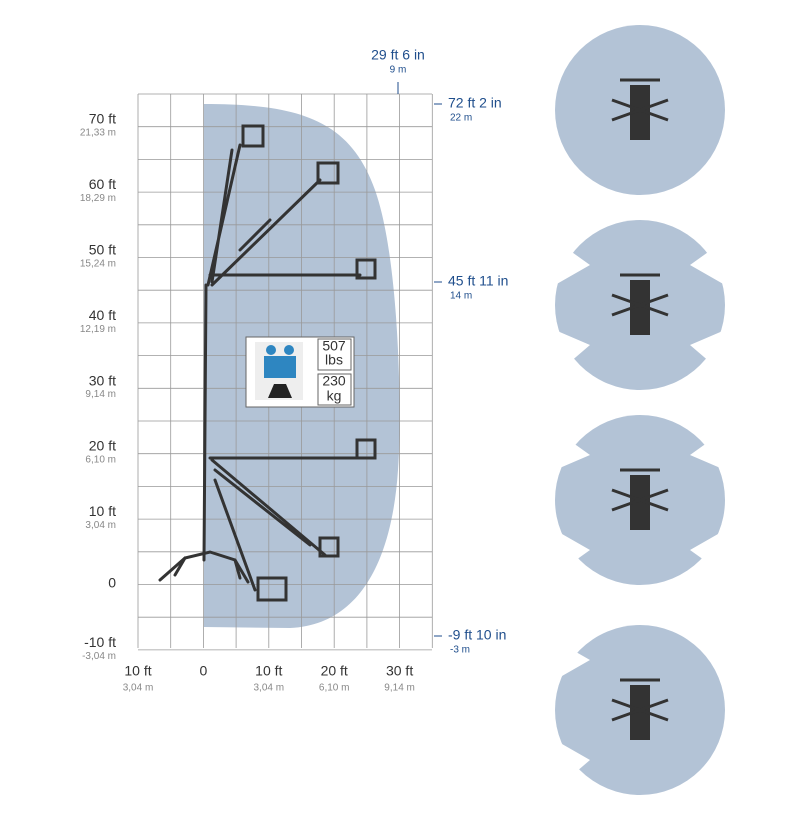 The width and height of the screenshot is (810, 815). What do you see at coordinates (100, 642) in the screenshot?
I see `y-label-ft: -10 ft` at bounding box center [100, 642].